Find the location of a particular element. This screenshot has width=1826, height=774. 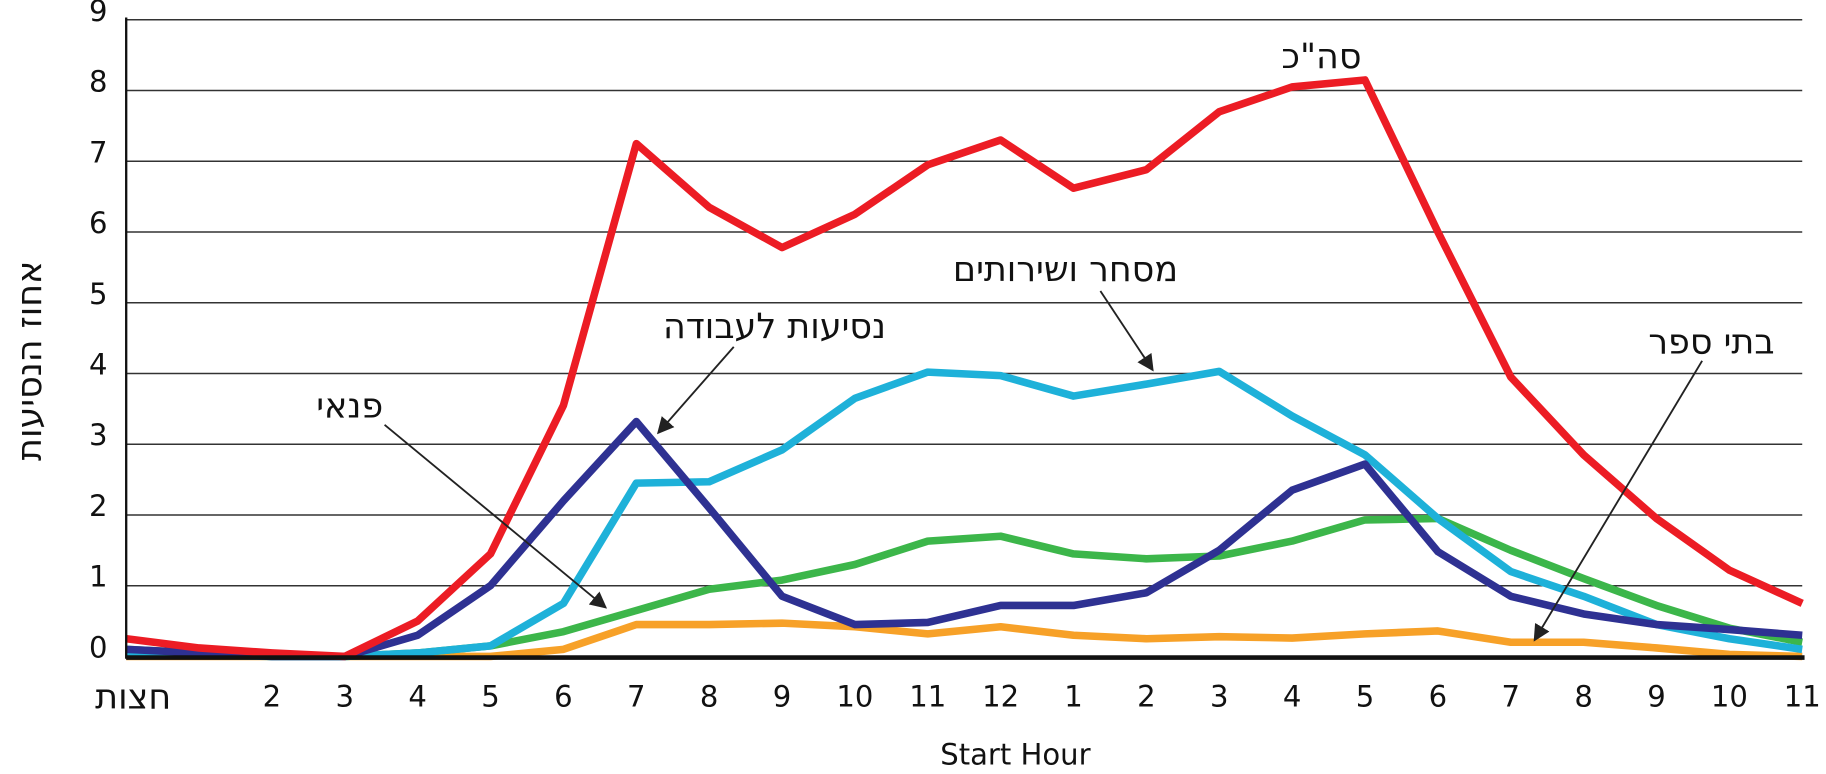

x-tick-label: 12 is located at coordinates (1000, 696).